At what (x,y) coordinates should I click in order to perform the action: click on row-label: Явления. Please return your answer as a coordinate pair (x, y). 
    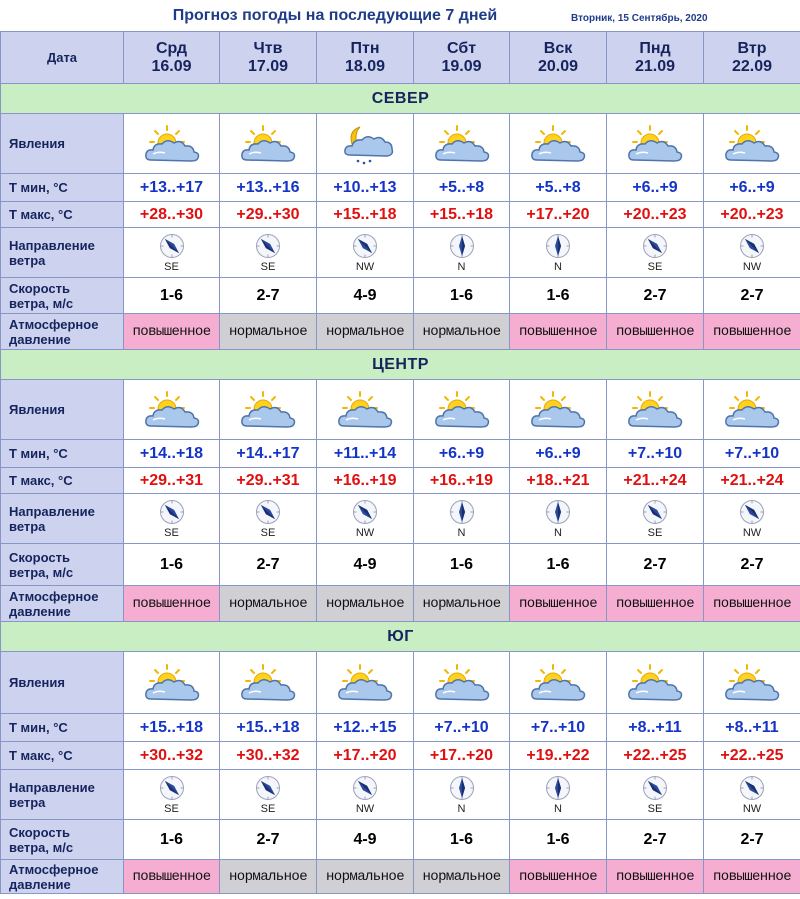
    Looking at the image, I should click on (62, 143).